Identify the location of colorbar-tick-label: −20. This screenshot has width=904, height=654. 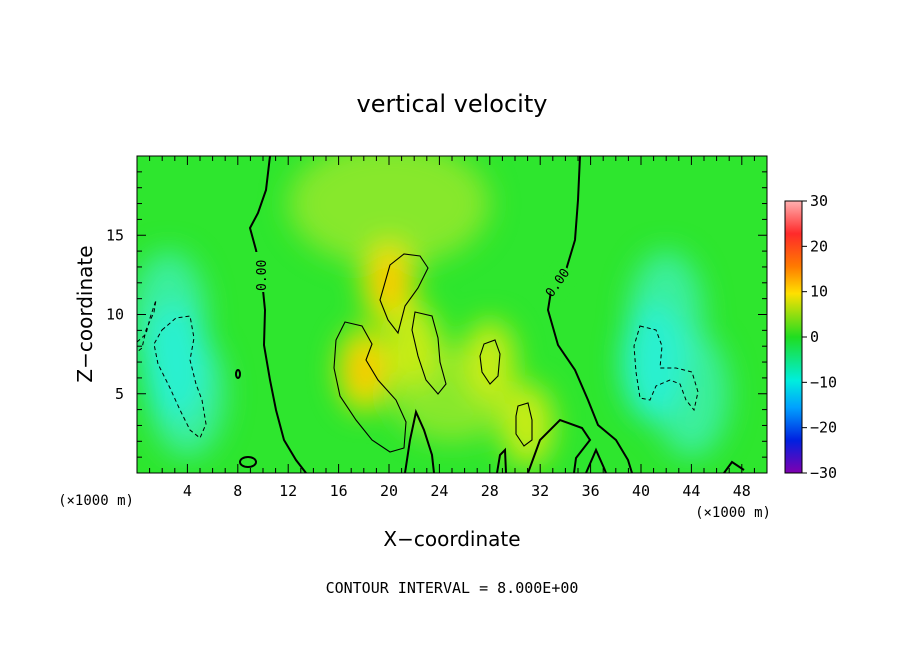
(823, 428).